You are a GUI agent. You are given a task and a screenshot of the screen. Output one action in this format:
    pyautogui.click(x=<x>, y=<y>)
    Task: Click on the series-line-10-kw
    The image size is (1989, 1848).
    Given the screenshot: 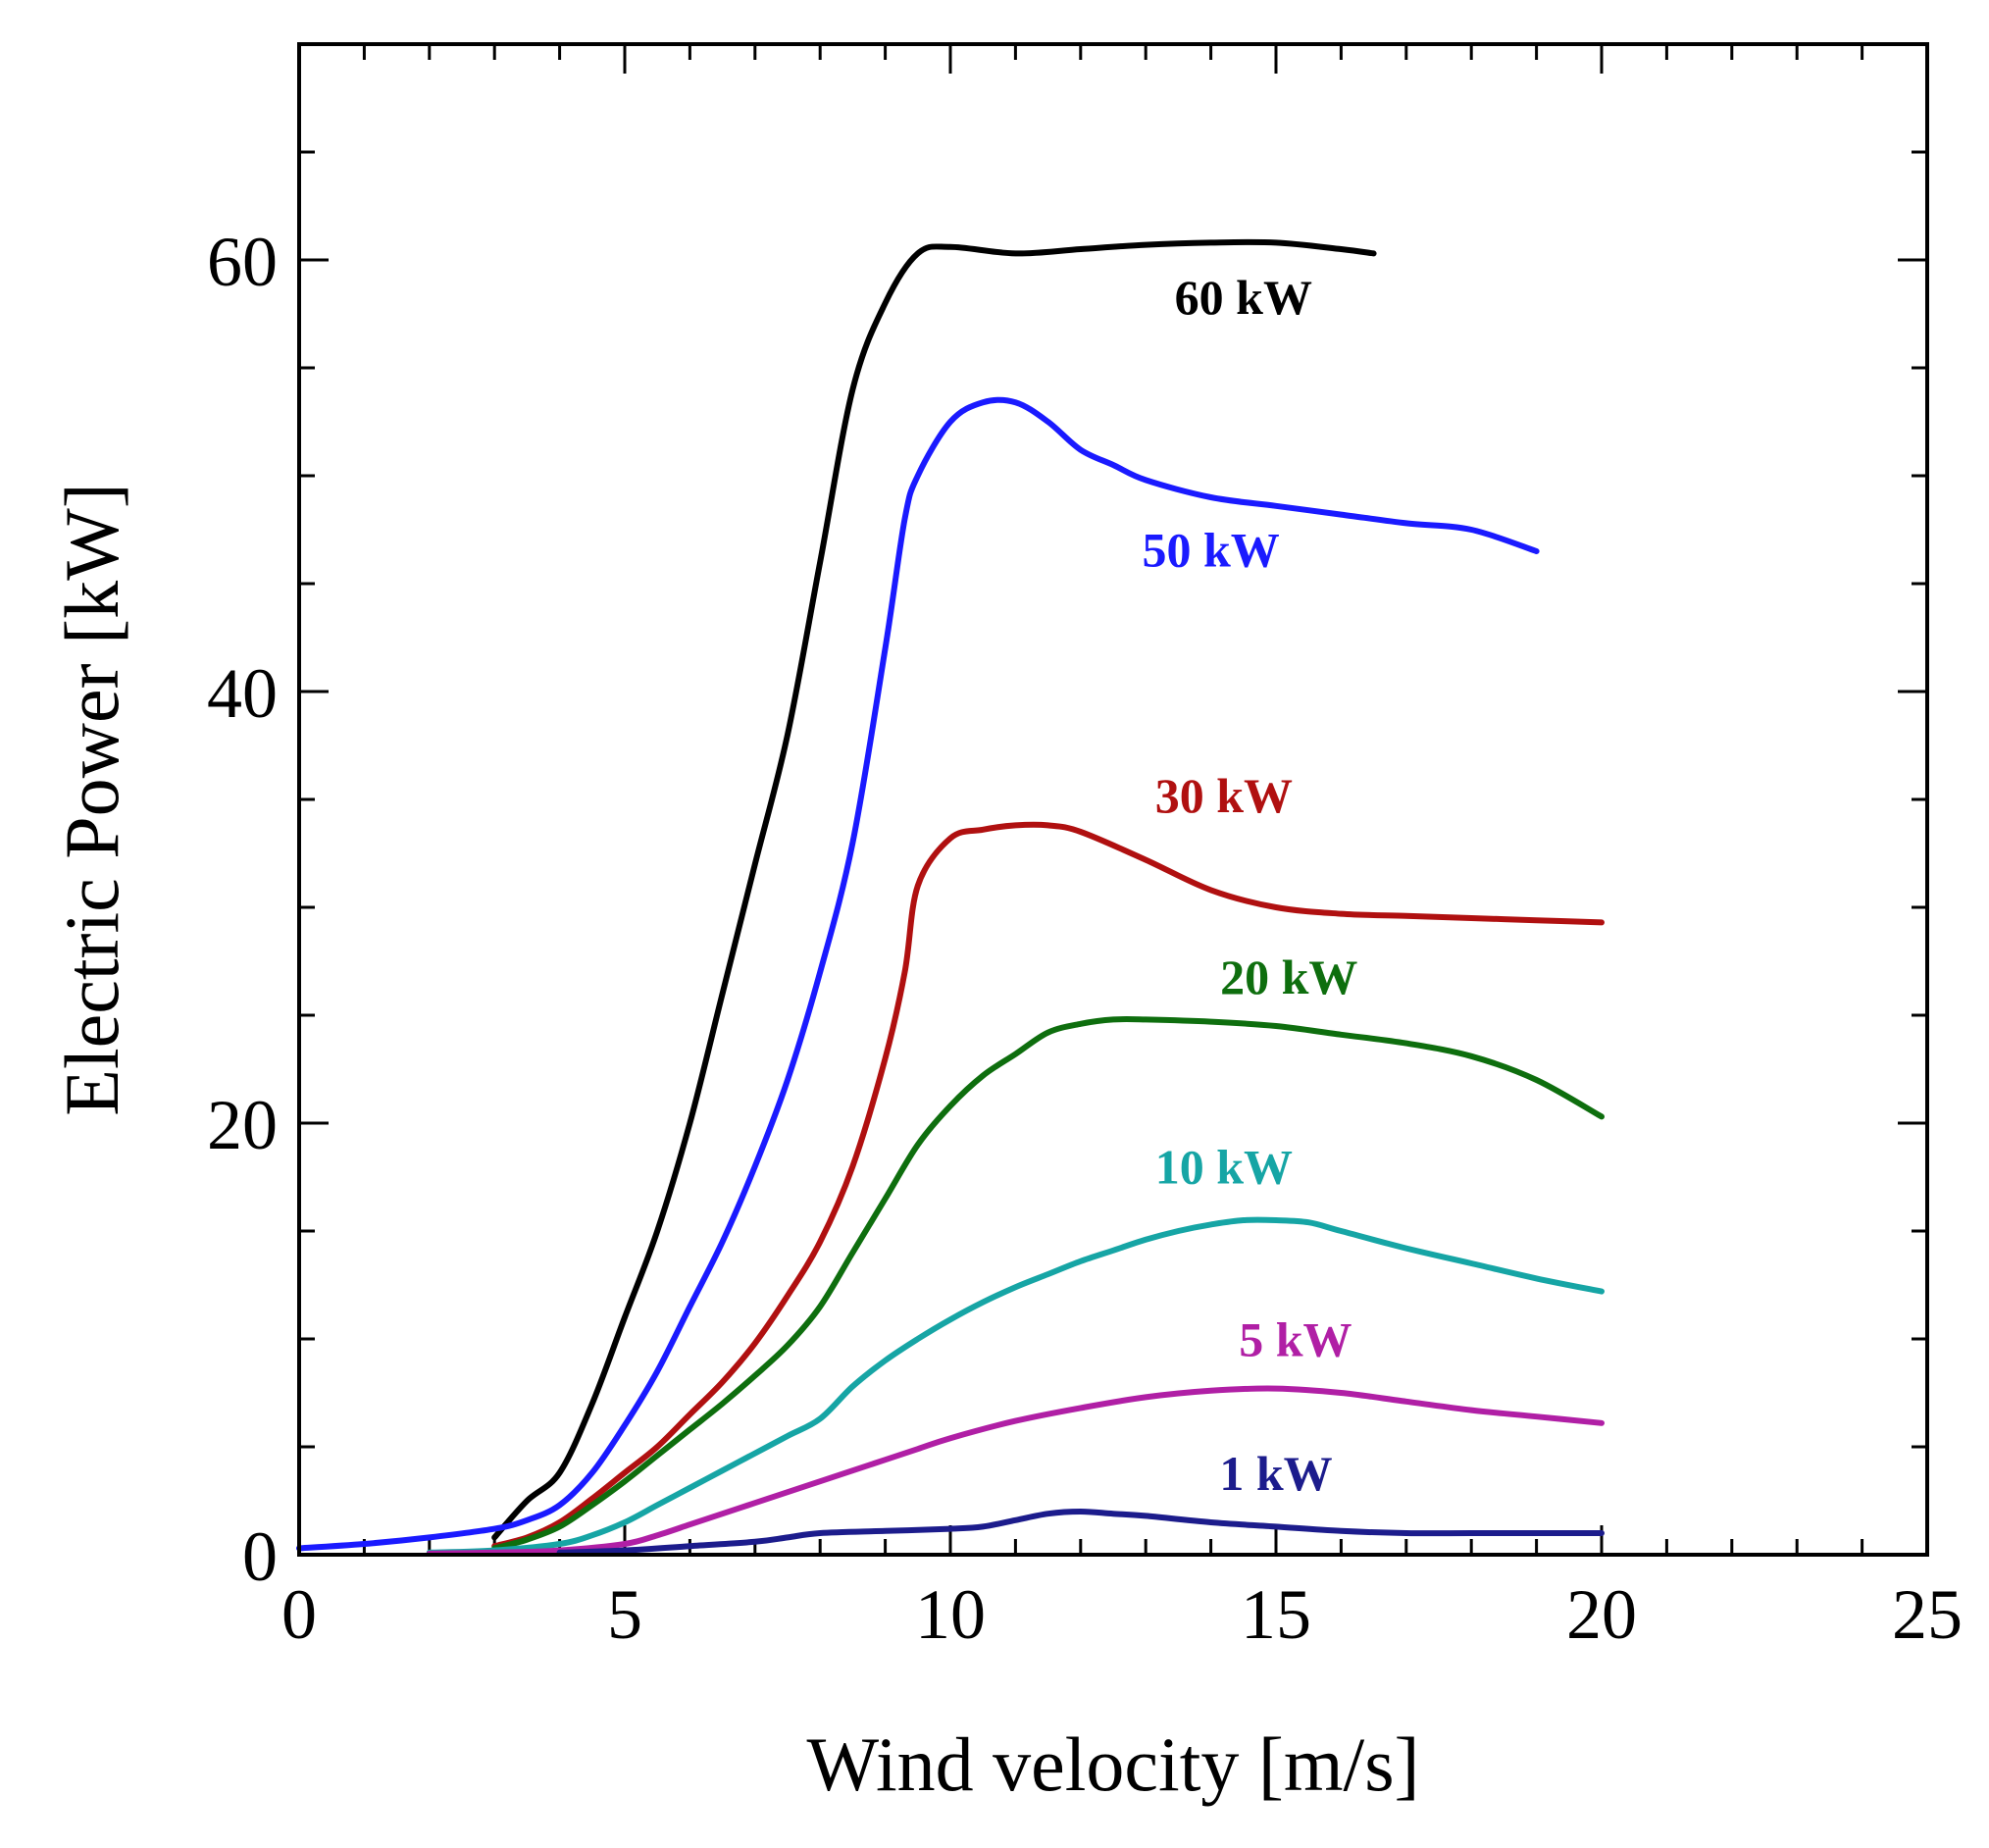 What is the action you would take?
    pyautogui.click(x=1015, y=1386)
    